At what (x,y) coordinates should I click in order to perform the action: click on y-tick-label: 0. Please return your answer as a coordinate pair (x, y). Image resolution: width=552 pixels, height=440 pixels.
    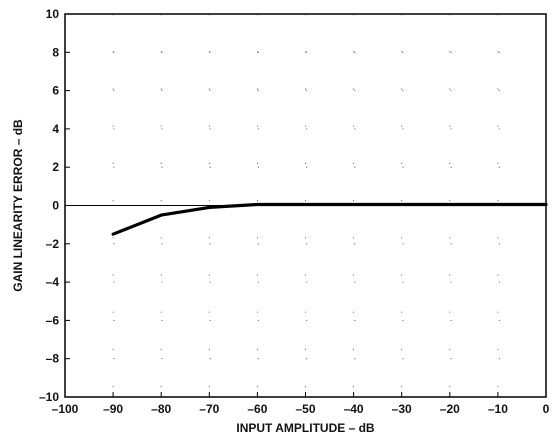
    Looking at the image, I should click on (55, 206).